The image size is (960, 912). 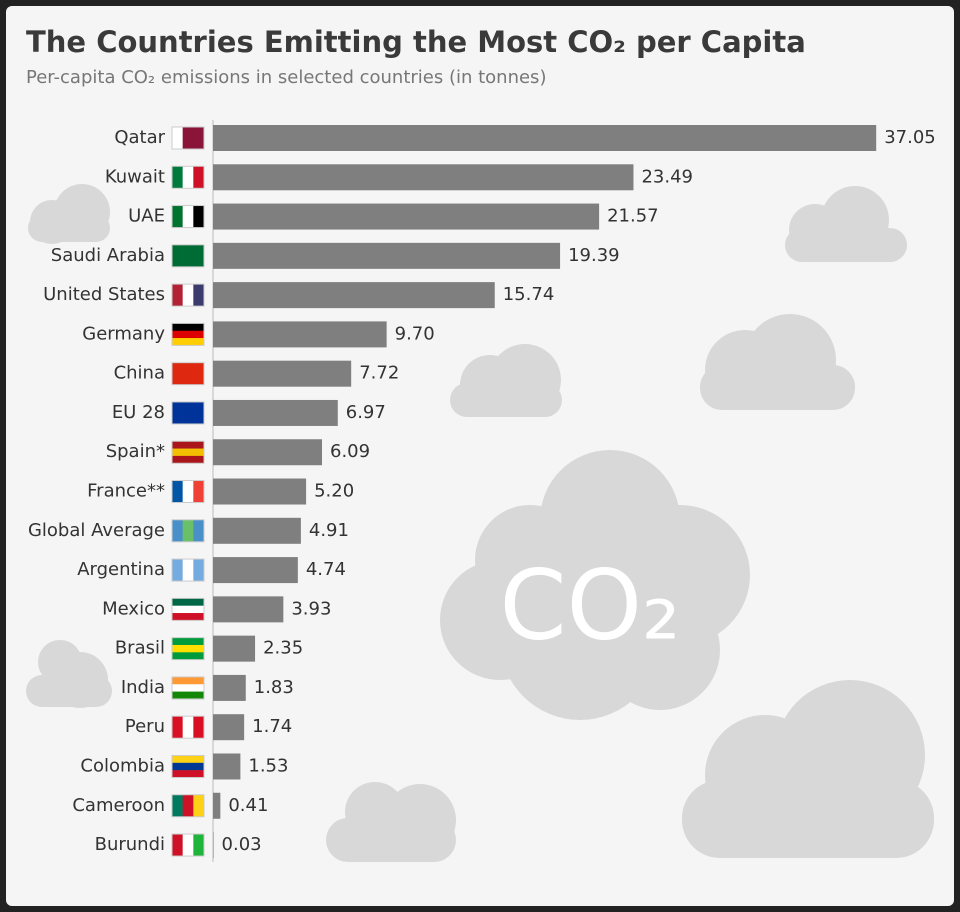 What do you see at coordinates (139, 137) in the screenshot?
I see `category-label: Qatar` at bounding box center [139, 137].